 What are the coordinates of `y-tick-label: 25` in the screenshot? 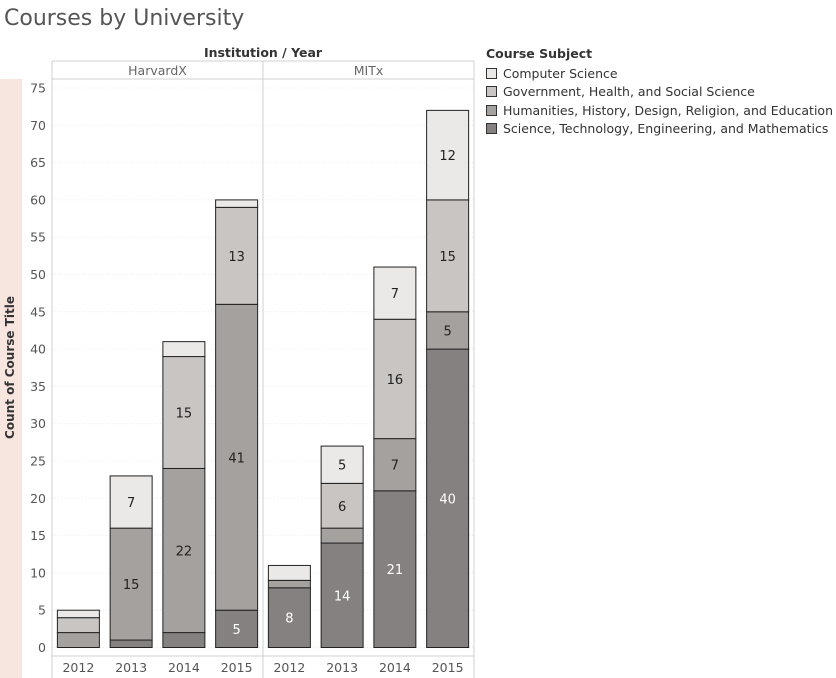 It's located at (38, 461).